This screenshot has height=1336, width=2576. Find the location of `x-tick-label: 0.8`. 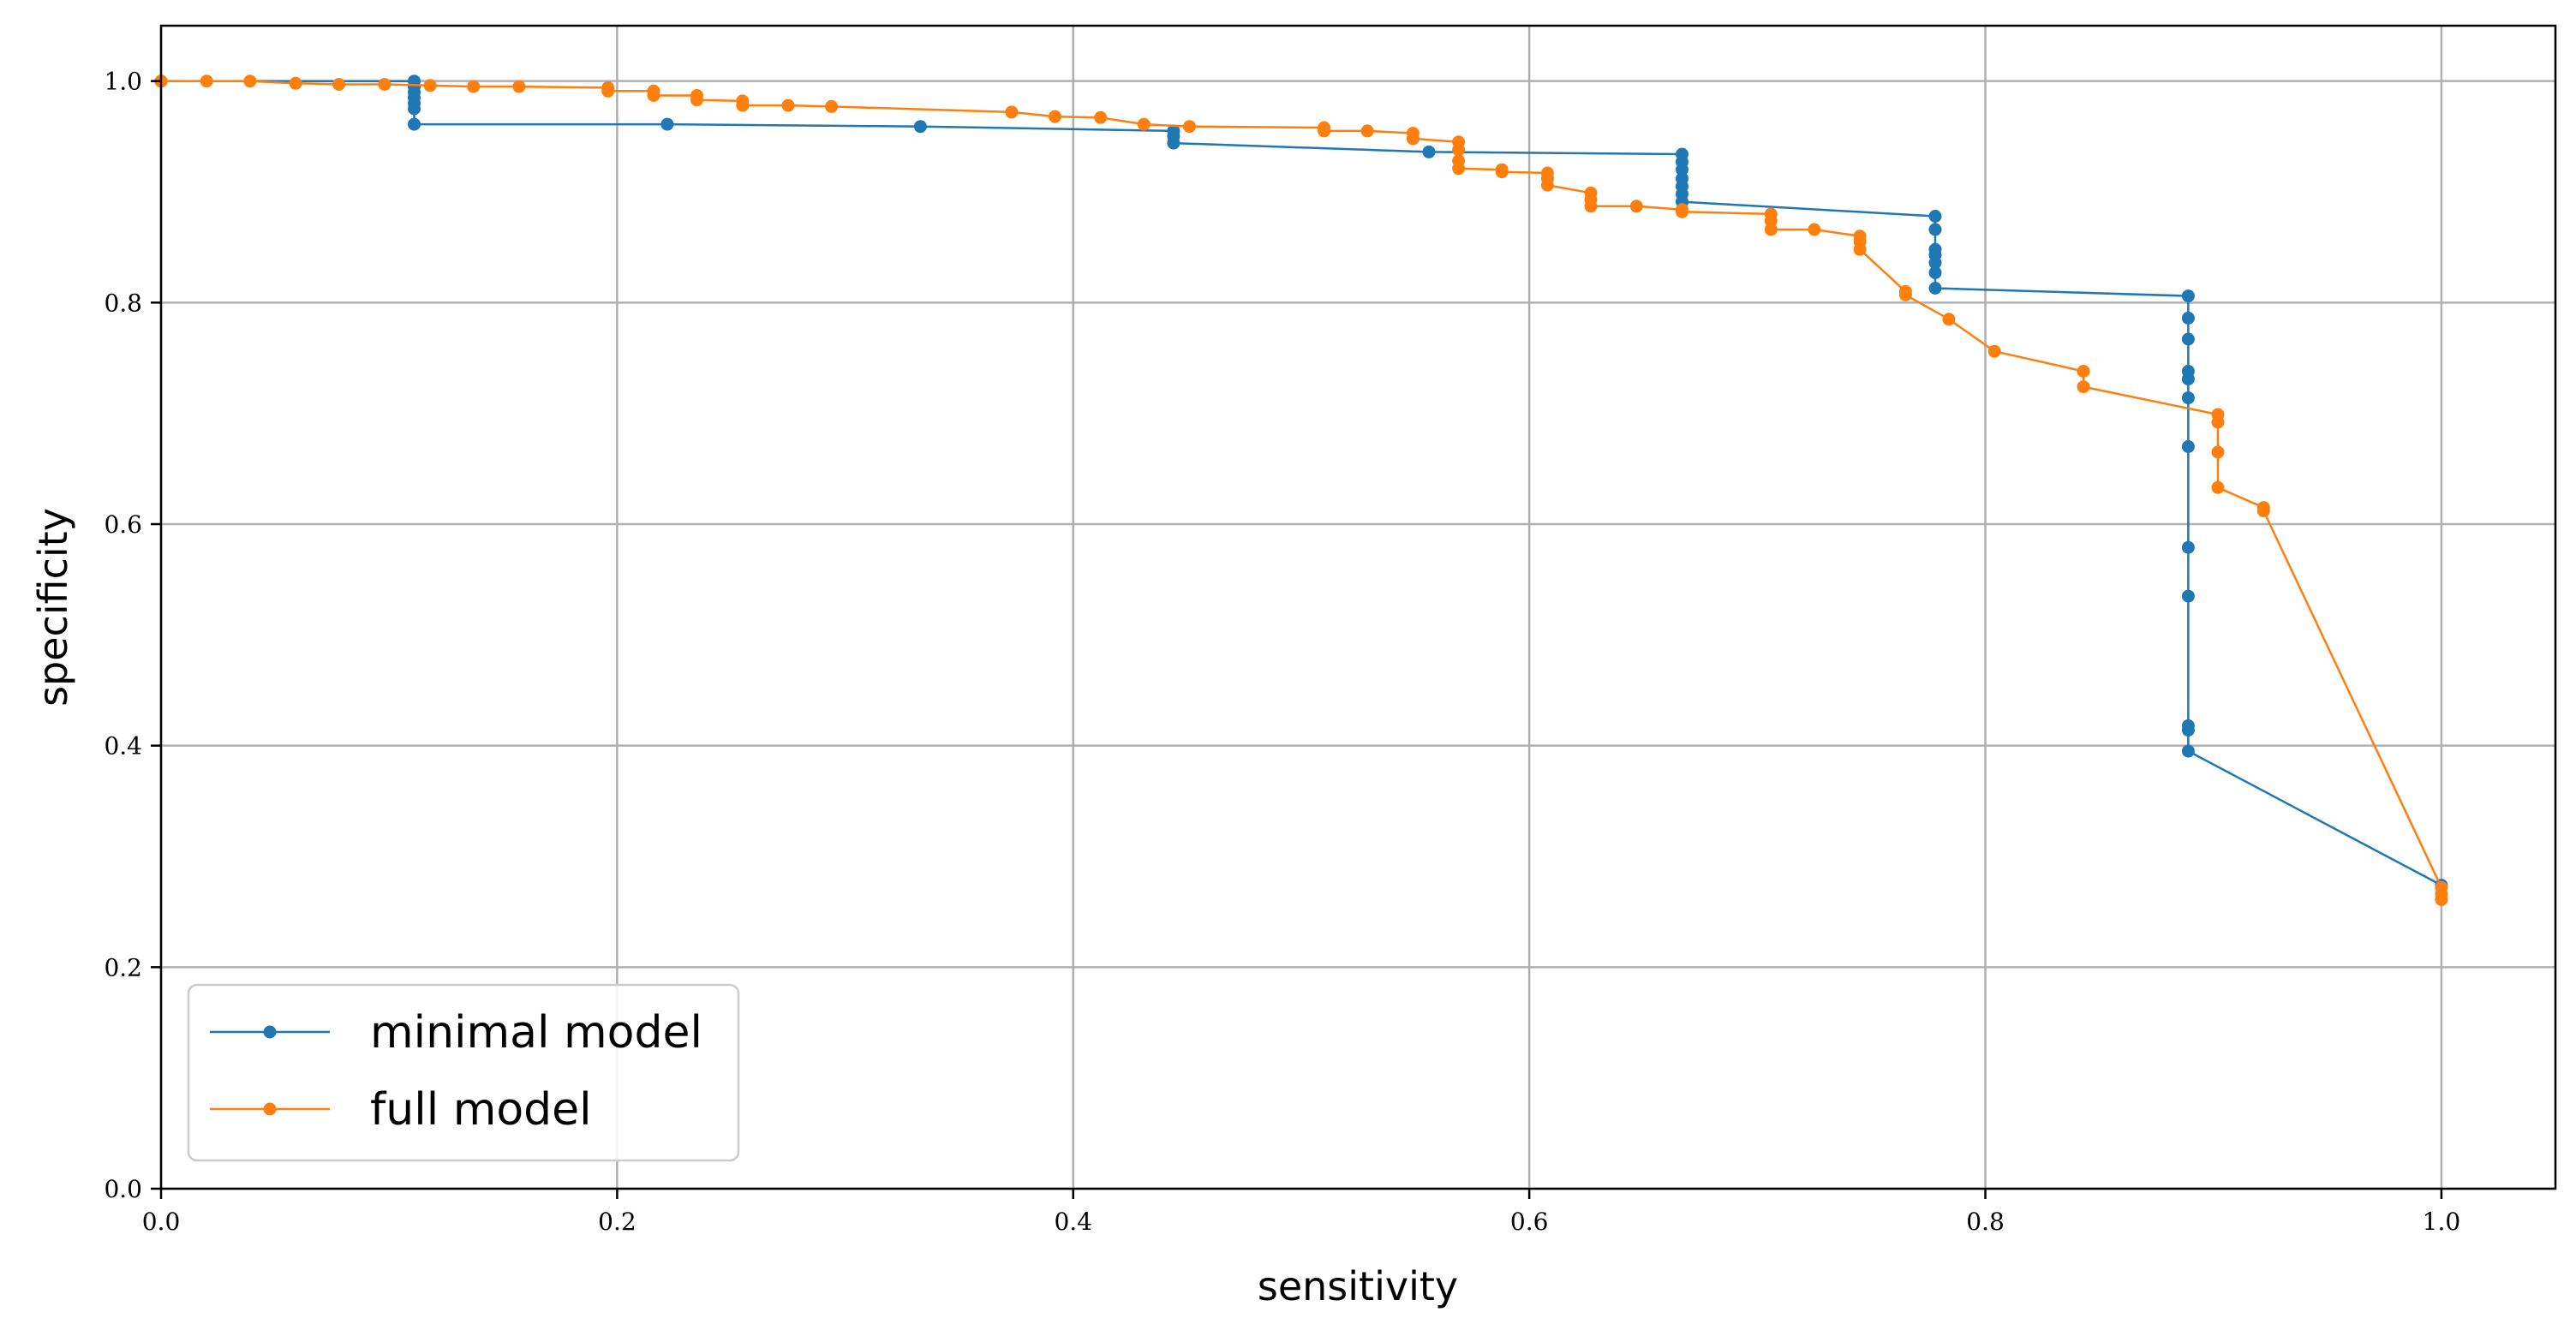

x-tick-label: 0.8 is located at coordinates (1986, 1222).